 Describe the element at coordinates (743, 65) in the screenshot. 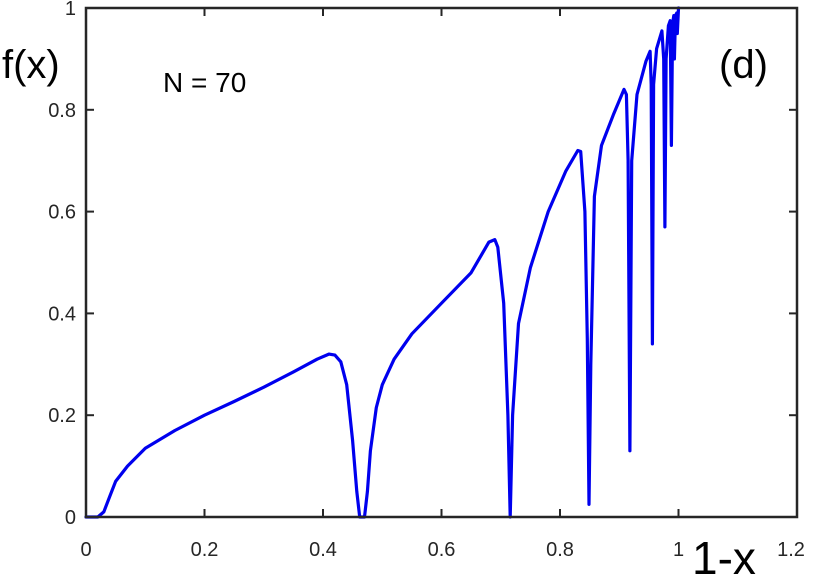

I see `panel-label: (d)` at that location.